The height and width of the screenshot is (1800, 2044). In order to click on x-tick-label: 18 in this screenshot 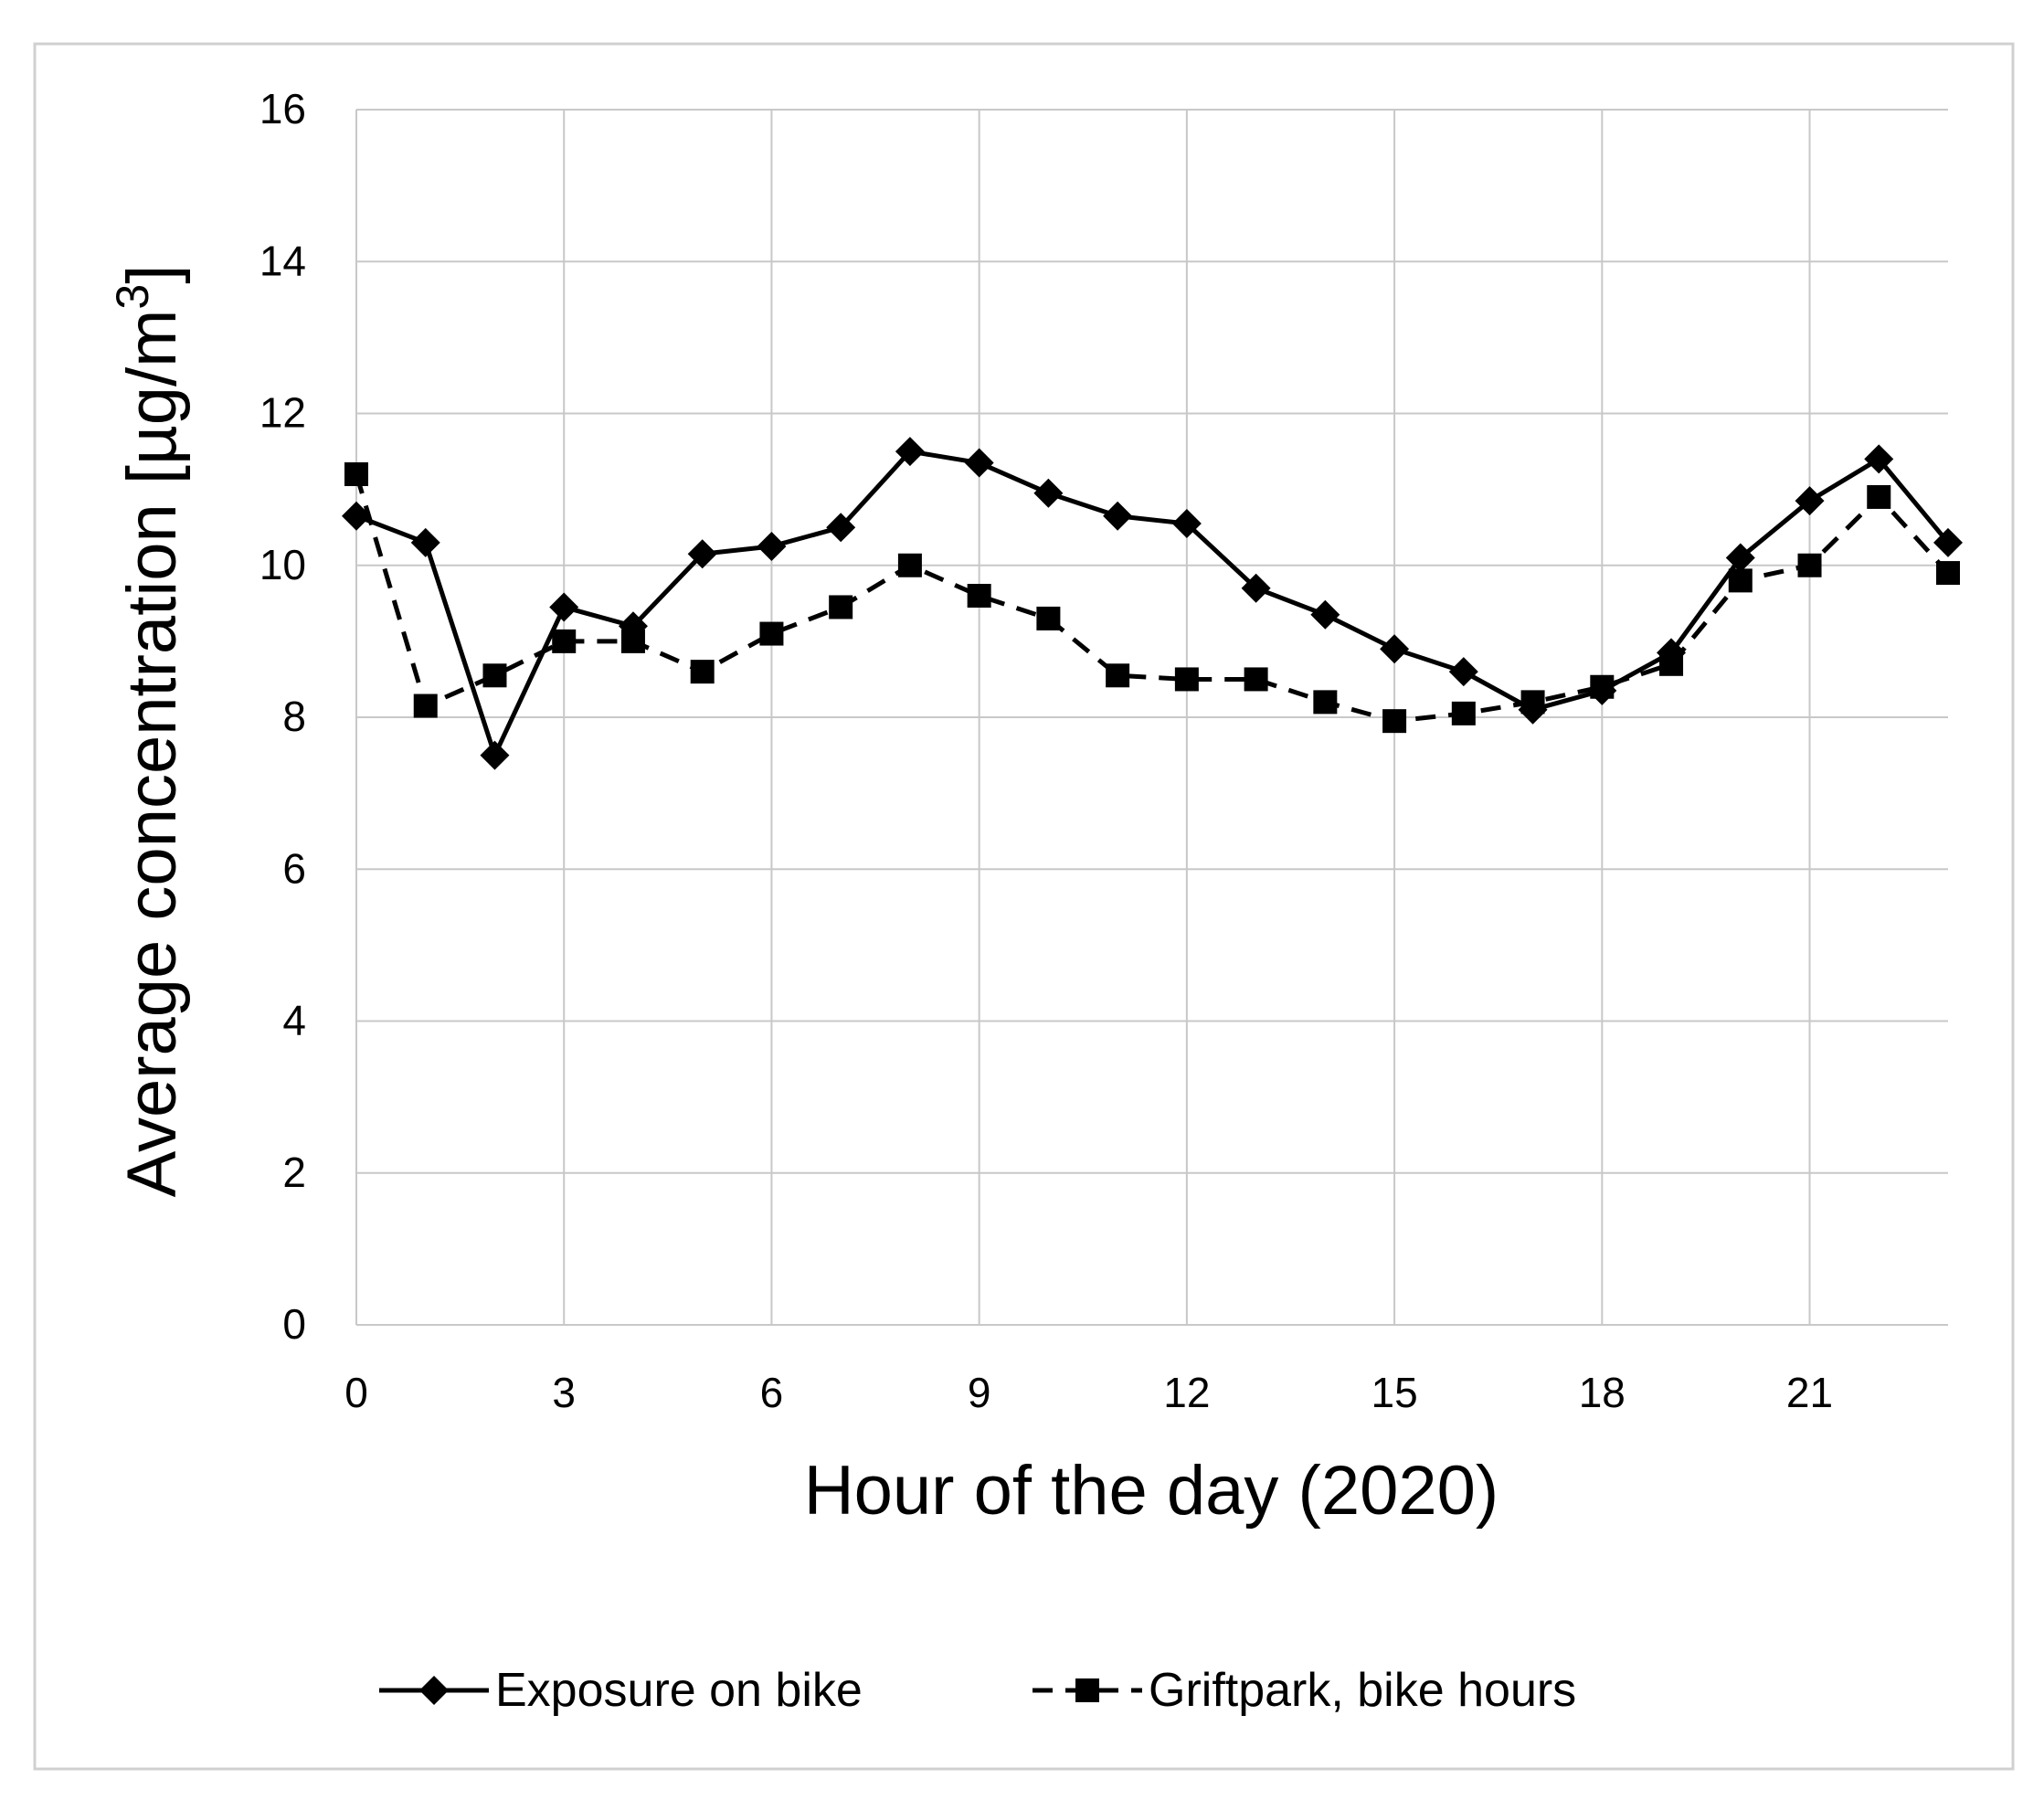, I will do `click(1602, 1393)`.